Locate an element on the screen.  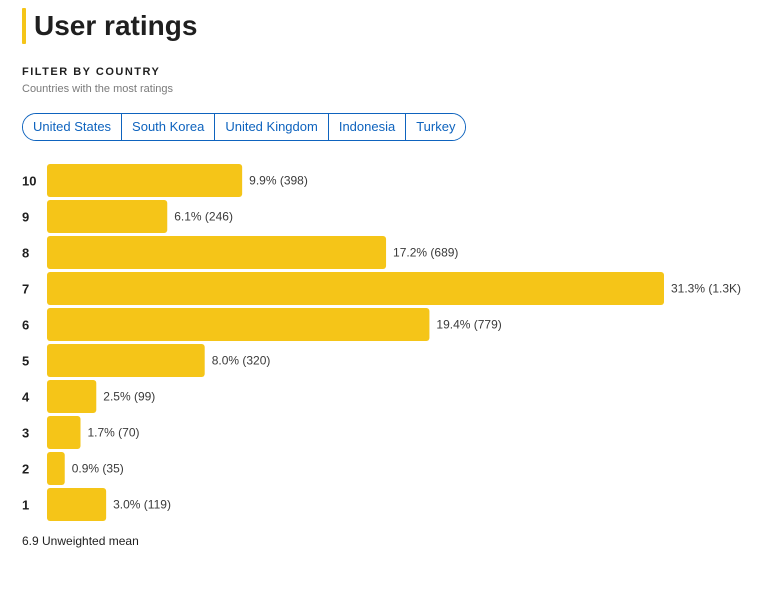
filter-heading: FILTER BY COUNTRY is located at coordinates (91, 72).